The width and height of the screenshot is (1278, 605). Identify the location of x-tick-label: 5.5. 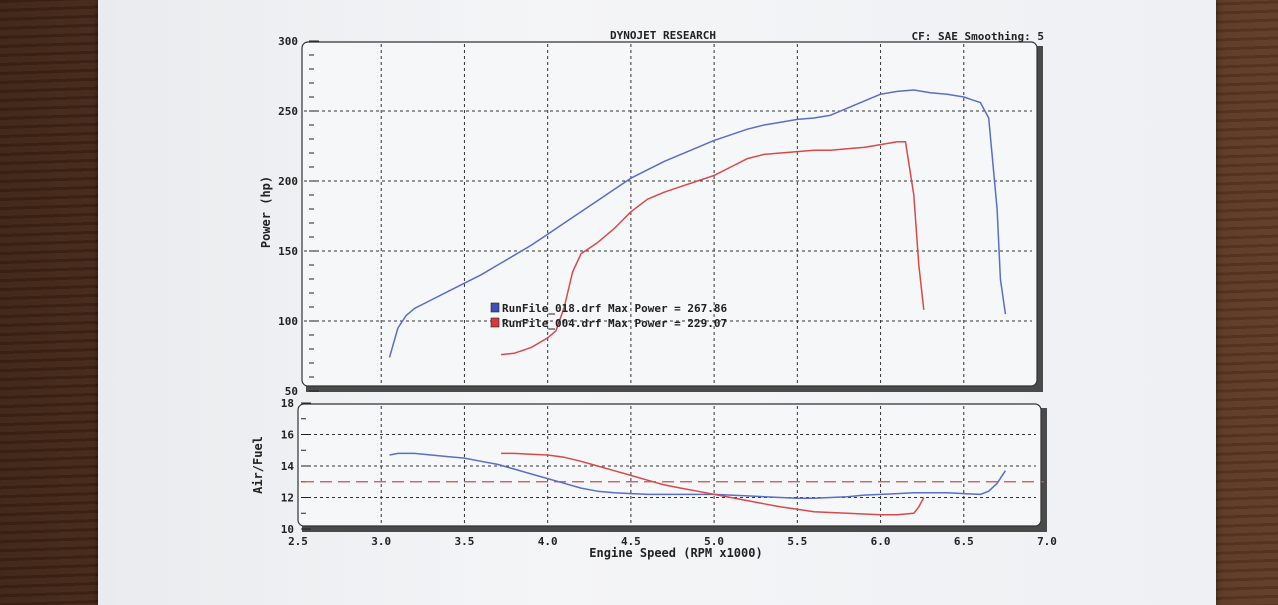
(797, 541).